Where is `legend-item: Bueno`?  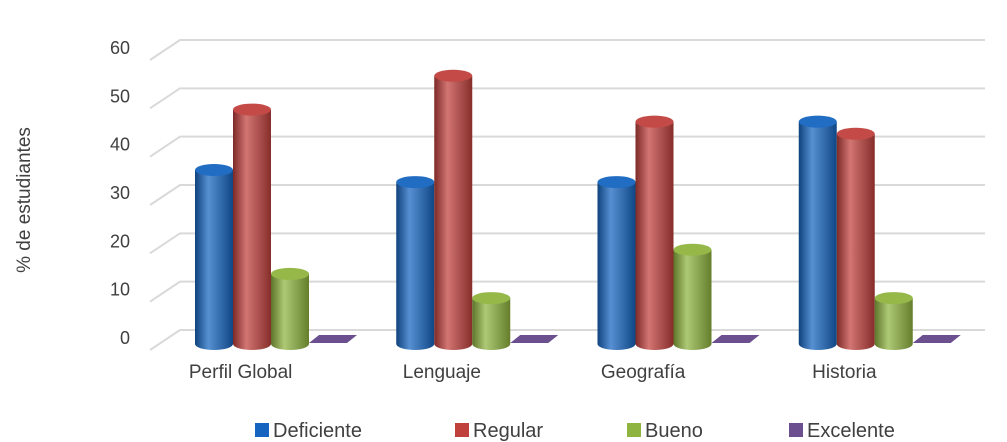
legend-item: Bueno is located at coordinates (665, 431).